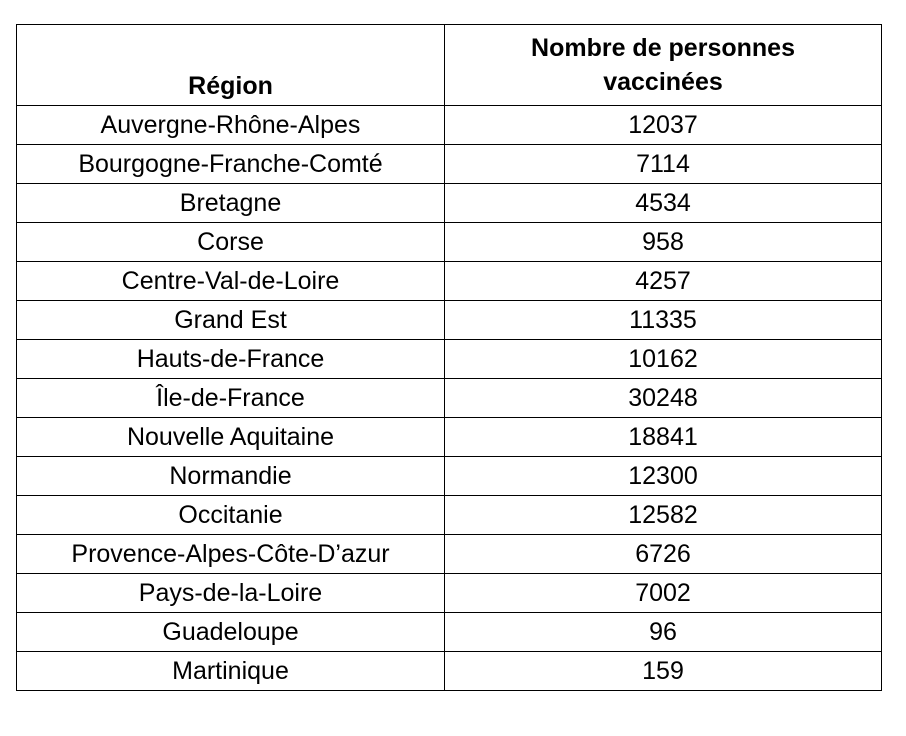 This screenshot has height=736, width=906. Describe the element at coordinates (230, 593) in the screenshot. I see `region-cell: Pays-de-la-Loire` at that location.